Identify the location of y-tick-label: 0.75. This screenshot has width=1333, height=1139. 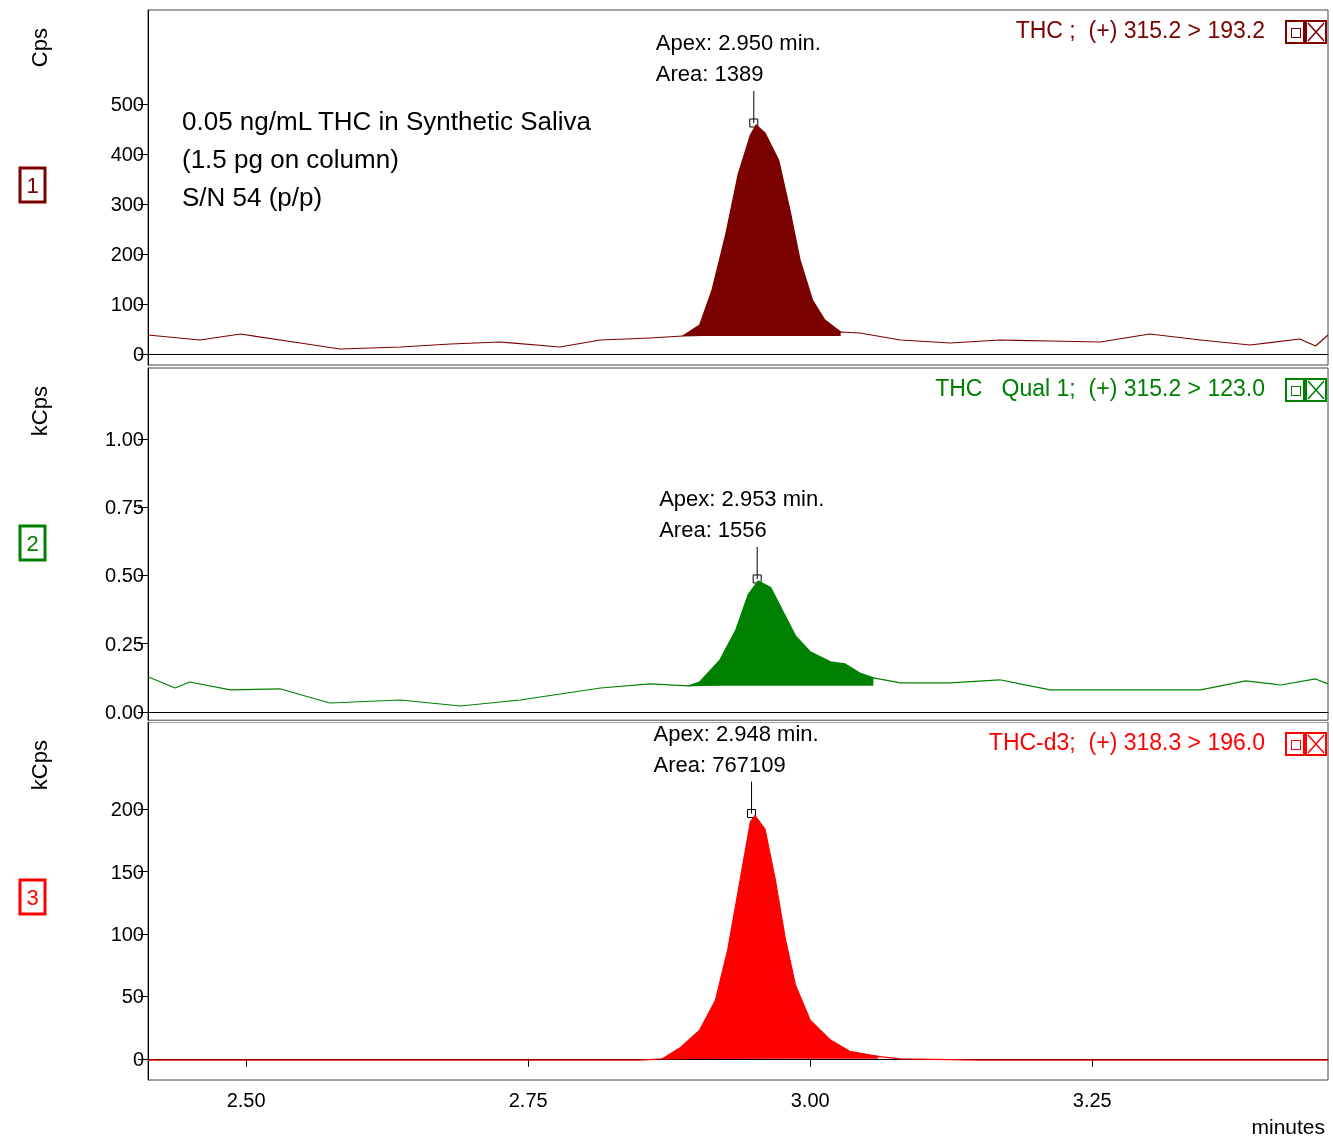
(124, 507).